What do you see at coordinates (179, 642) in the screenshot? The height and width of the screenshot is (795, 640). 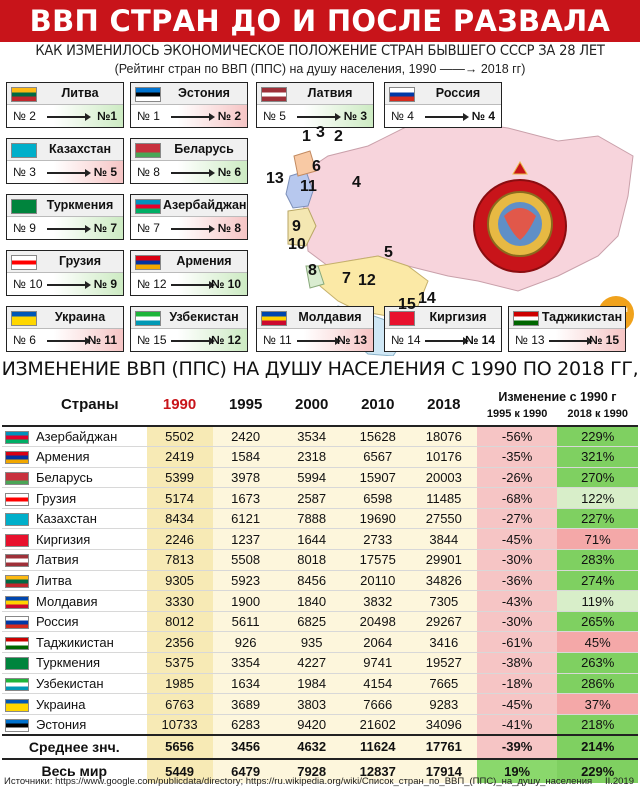 I see `value-cell: 2356` at bounding box center [179, 642].